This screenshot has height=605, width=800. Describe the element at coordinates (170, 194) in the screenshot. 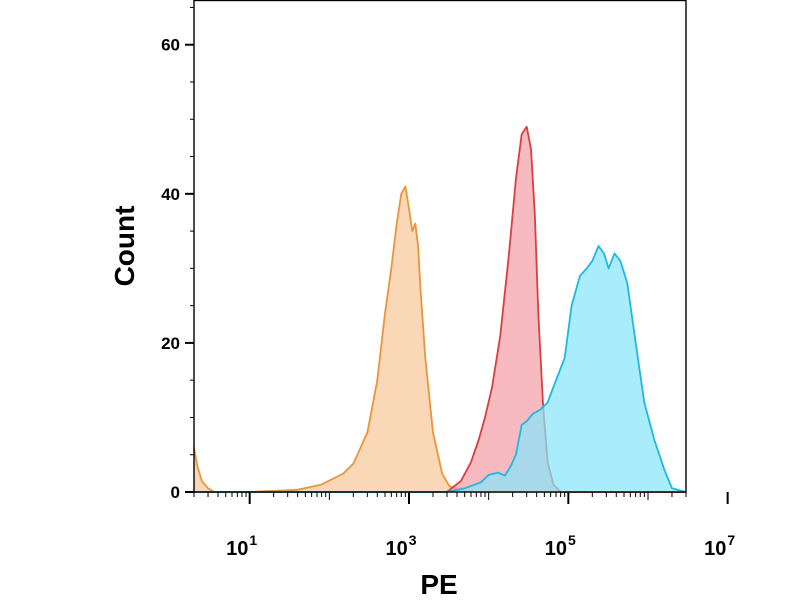

I see `y-tick-label: 40` at that location.